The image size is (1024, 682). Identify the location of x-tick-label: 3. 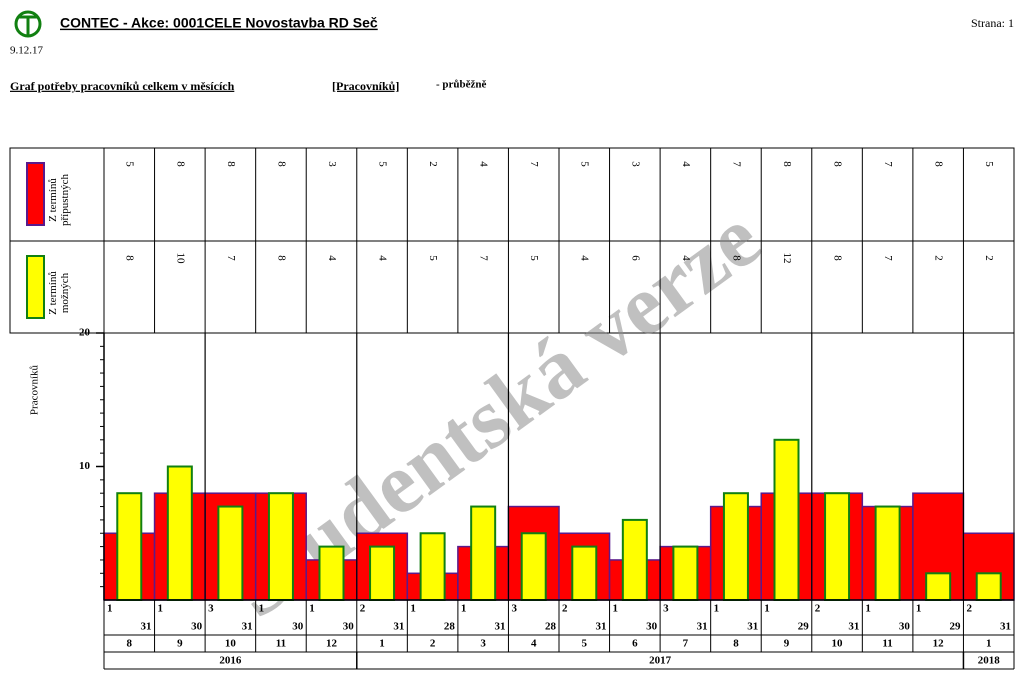
(483, 644).